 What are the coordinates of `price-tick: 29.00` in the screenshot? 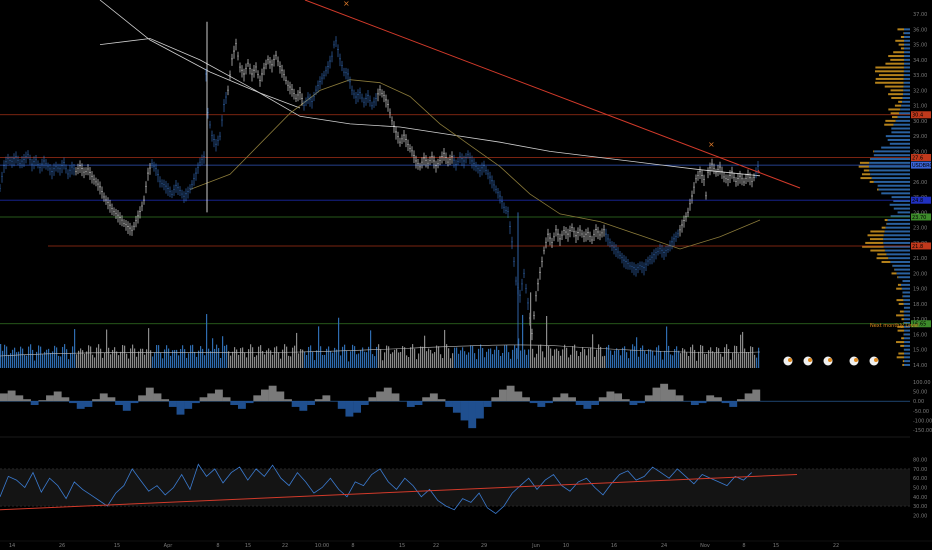 It's located at (920, 137).